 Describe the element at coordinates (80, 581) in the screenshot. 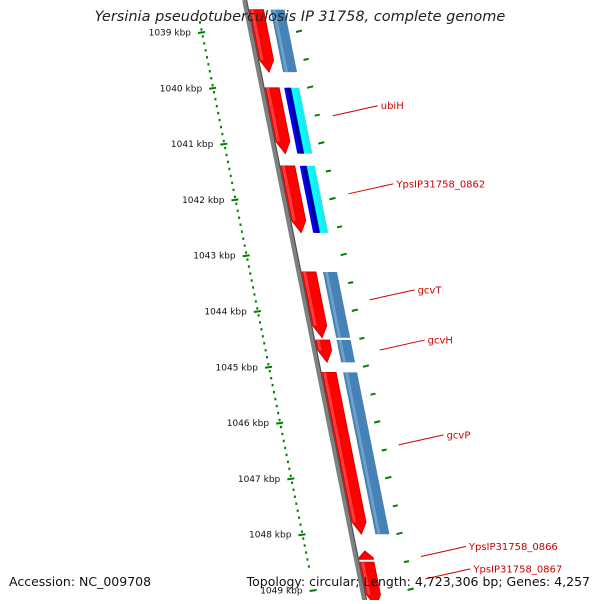

I see `accession-text: Accession: NC_009708` at that location.